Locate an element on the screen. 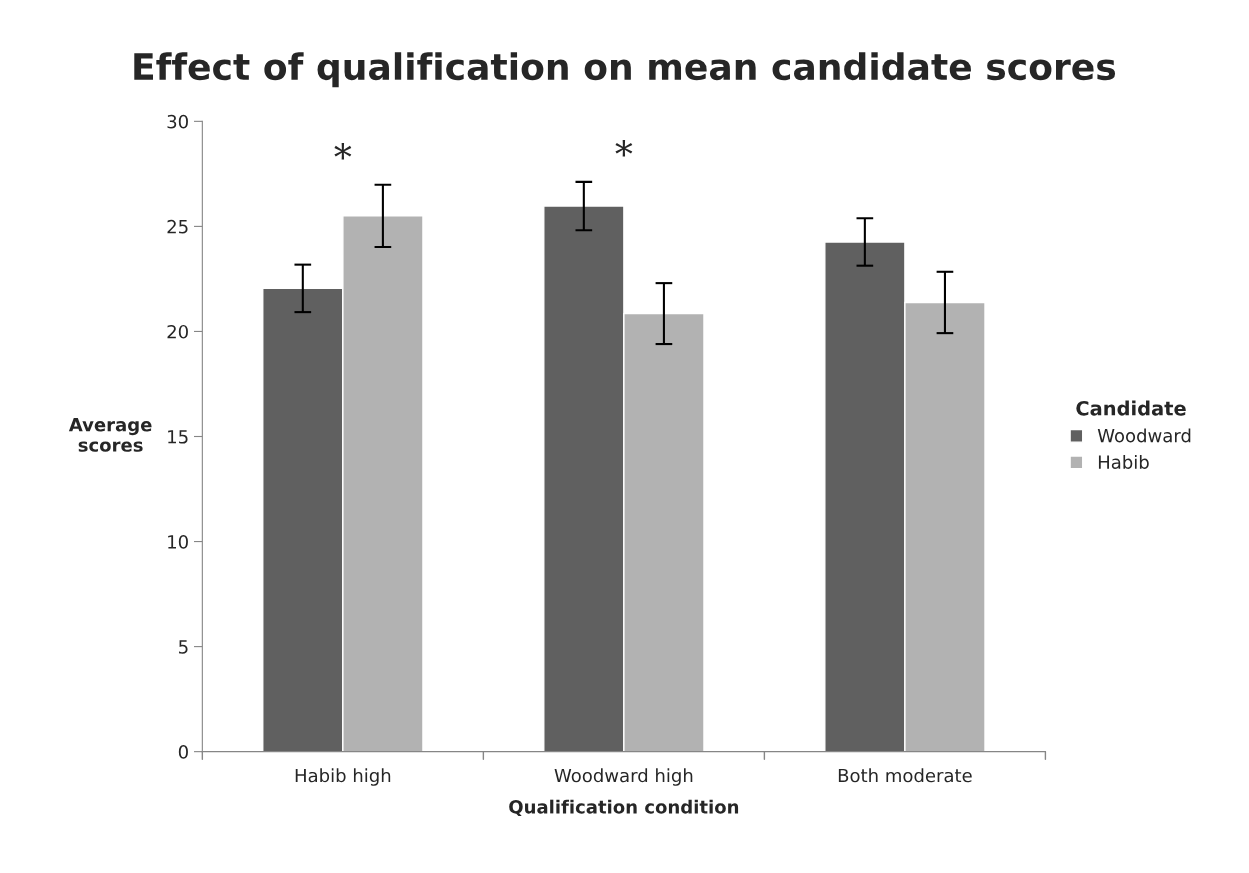 The width and height of the screenshot is (1249, 873). x-tick-label: Habib high is located at coordinates (343, 777).